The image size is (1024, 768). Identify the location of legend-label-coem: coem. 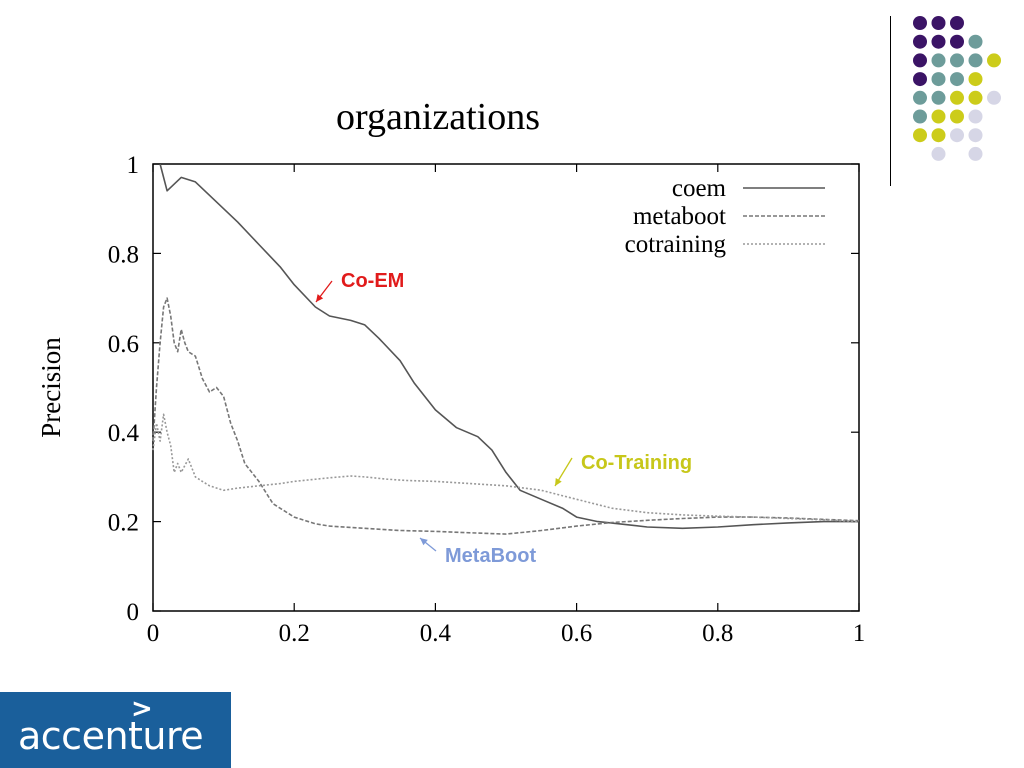
(699, 188).